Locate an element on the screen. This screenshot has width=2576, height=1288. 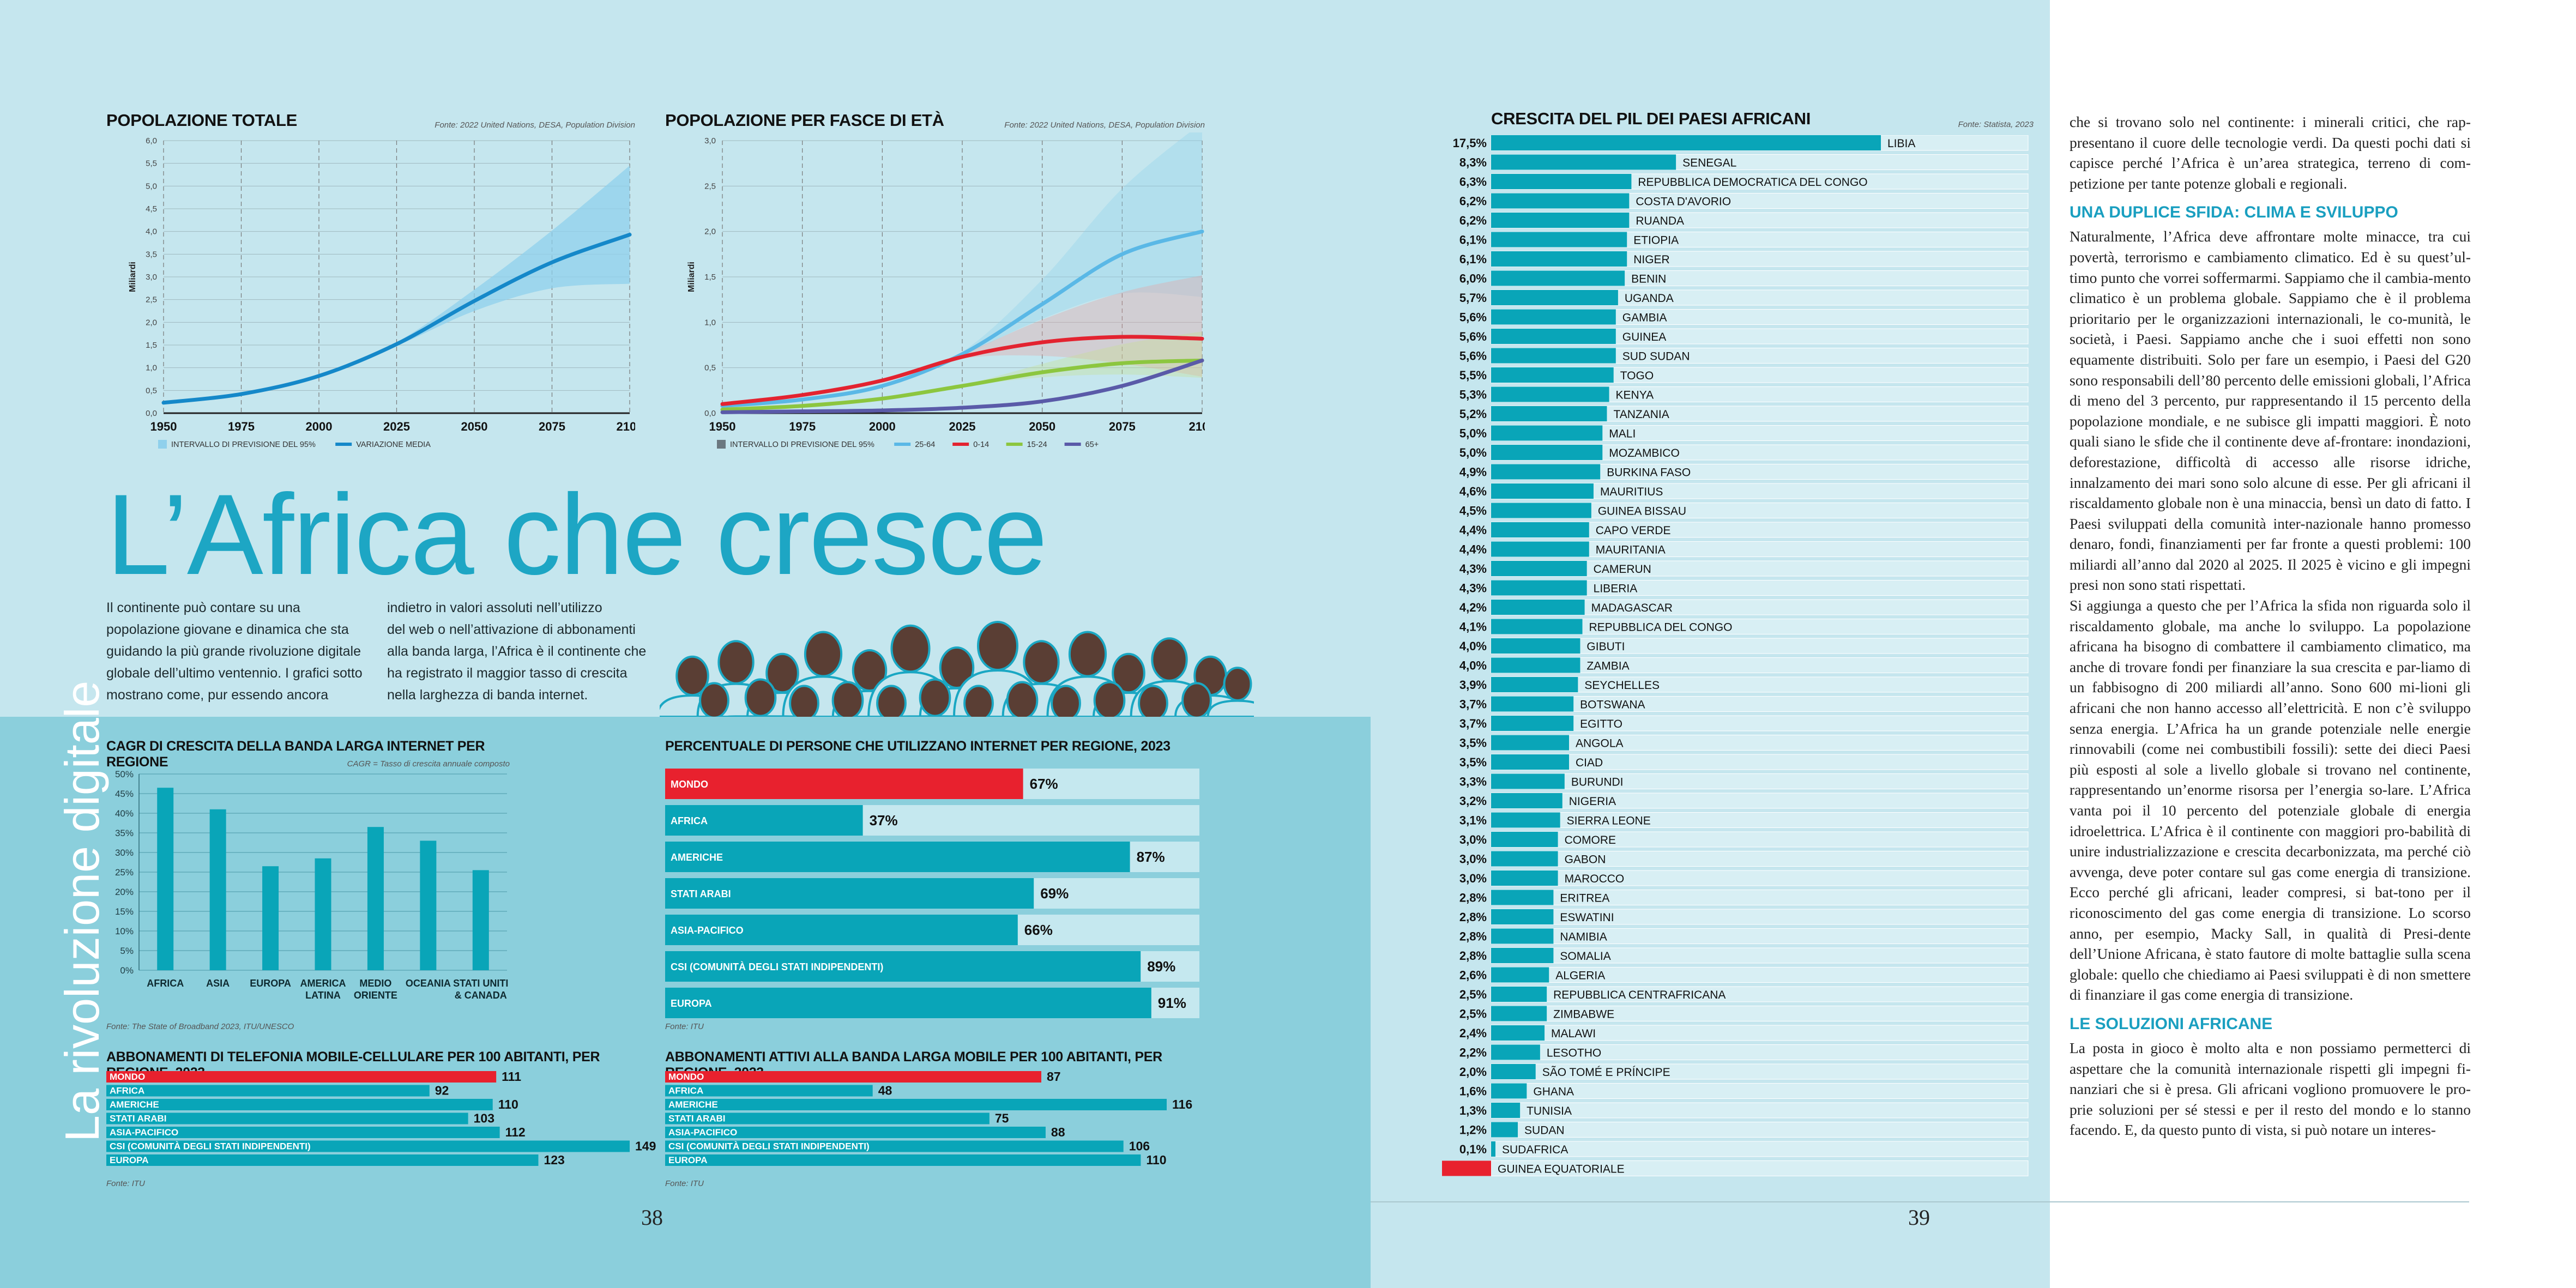
bar-value-label: 5,5% is located at coordinates (1473, 375).